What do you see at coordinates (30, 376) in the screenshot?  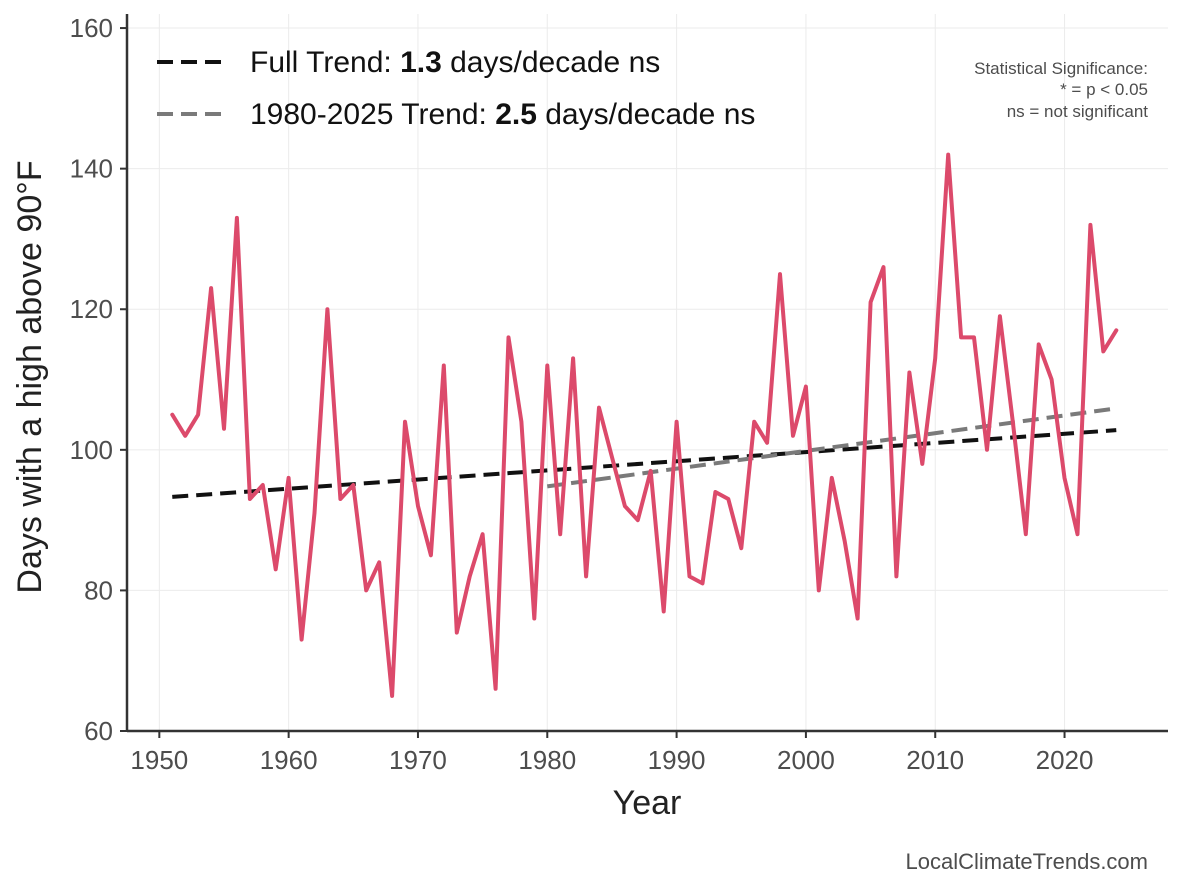 I see `y-axis-title: Days with a high above 90°F` at bounding box center [30, 376].